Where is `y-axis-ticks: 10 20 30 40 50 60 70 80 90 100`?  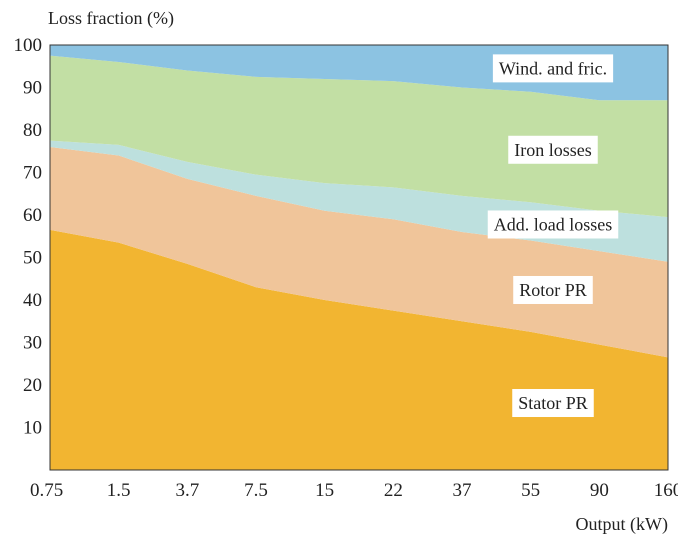
y-axis-ticks: 10 20 30 40 50 60 70 80 90 100 is located at coordinates (28, 237).